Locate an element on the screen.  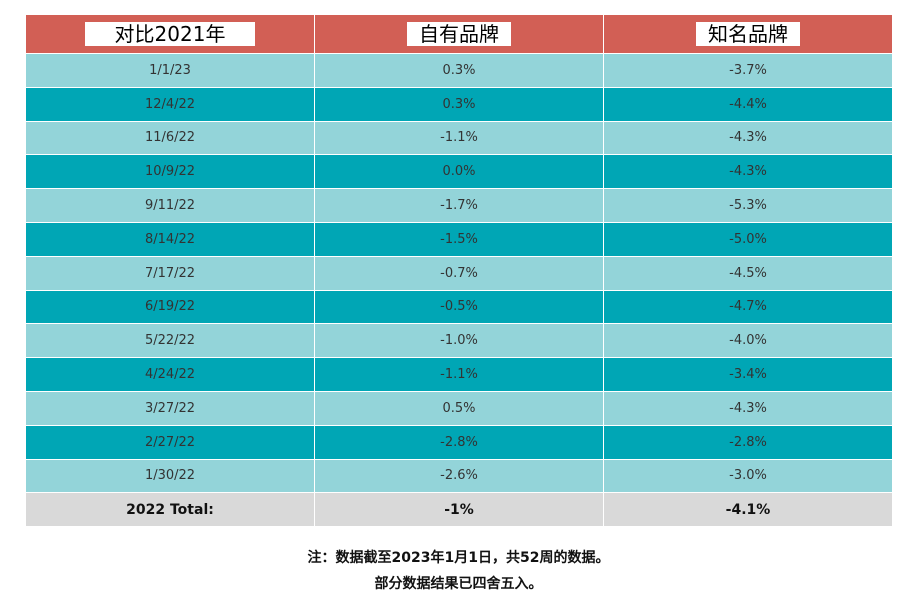
table-row: 3/27/22 0.5% -4.3% is located at coordinates (459, 408).